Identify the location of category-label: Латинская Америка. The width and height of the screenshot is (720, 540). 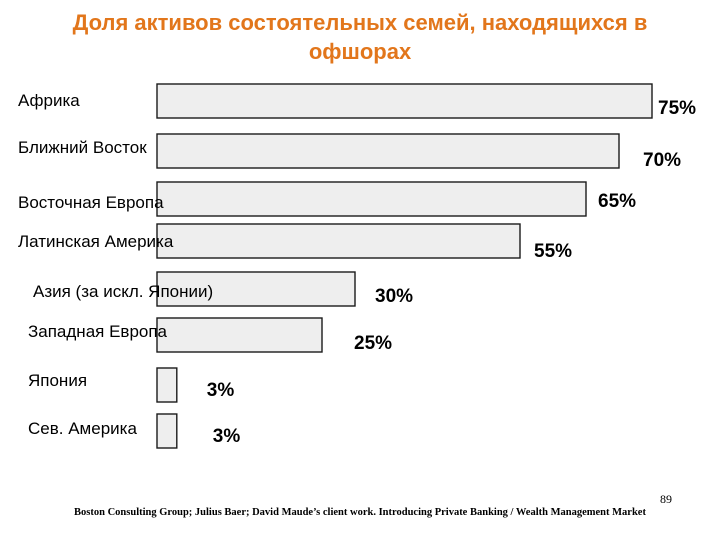
(96, 241).